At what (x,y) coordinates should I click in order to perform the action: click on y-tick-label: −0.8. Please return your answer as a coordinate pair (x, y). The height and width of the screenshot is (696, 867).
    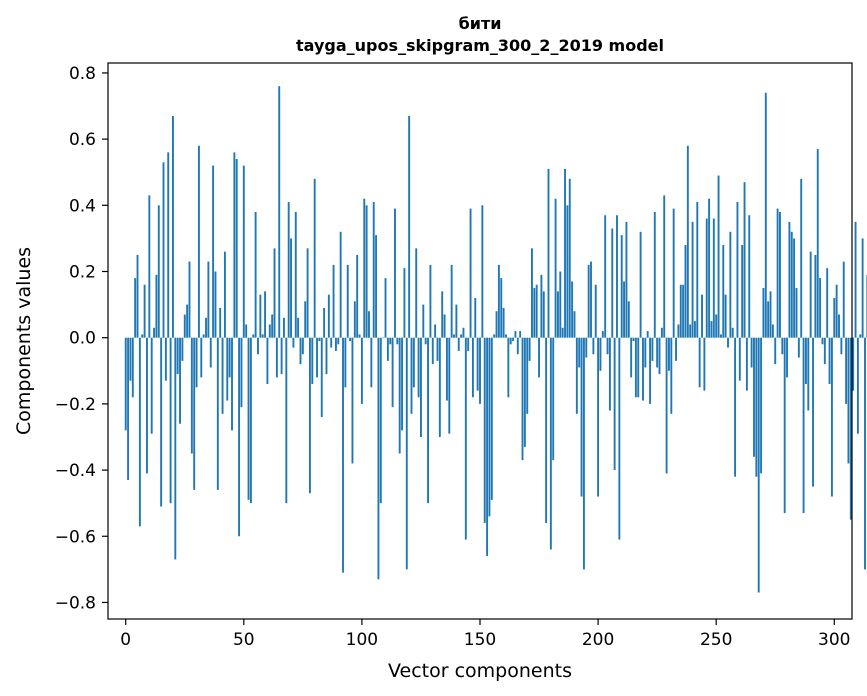
    Looking at the image, I should click on (75, 603).